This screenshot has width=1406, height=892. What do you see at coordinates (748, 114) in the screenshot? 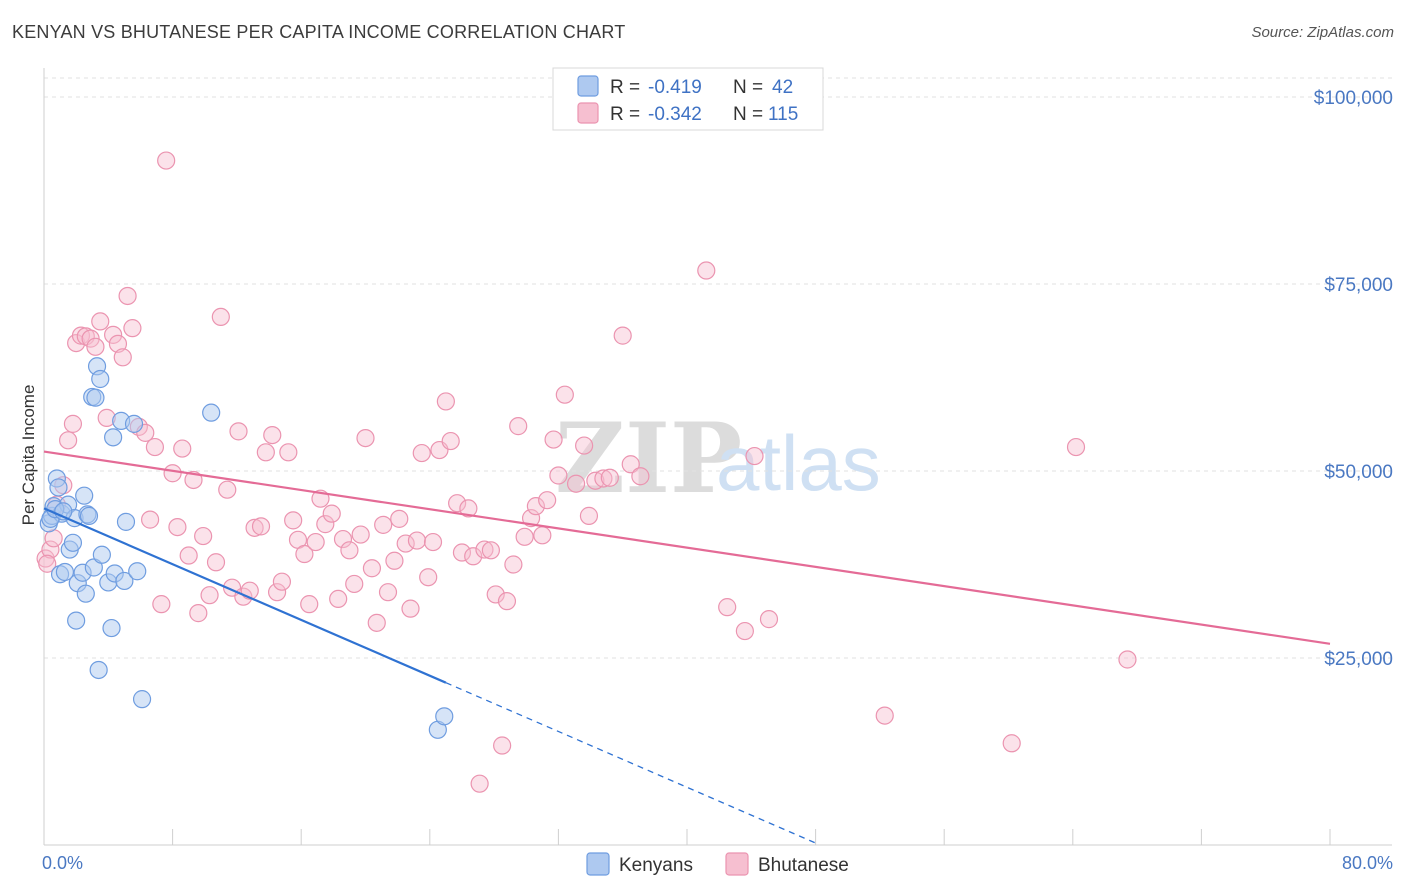
I see `legend-bhutanese-n-label: N =` at bounding box center [748, 114].